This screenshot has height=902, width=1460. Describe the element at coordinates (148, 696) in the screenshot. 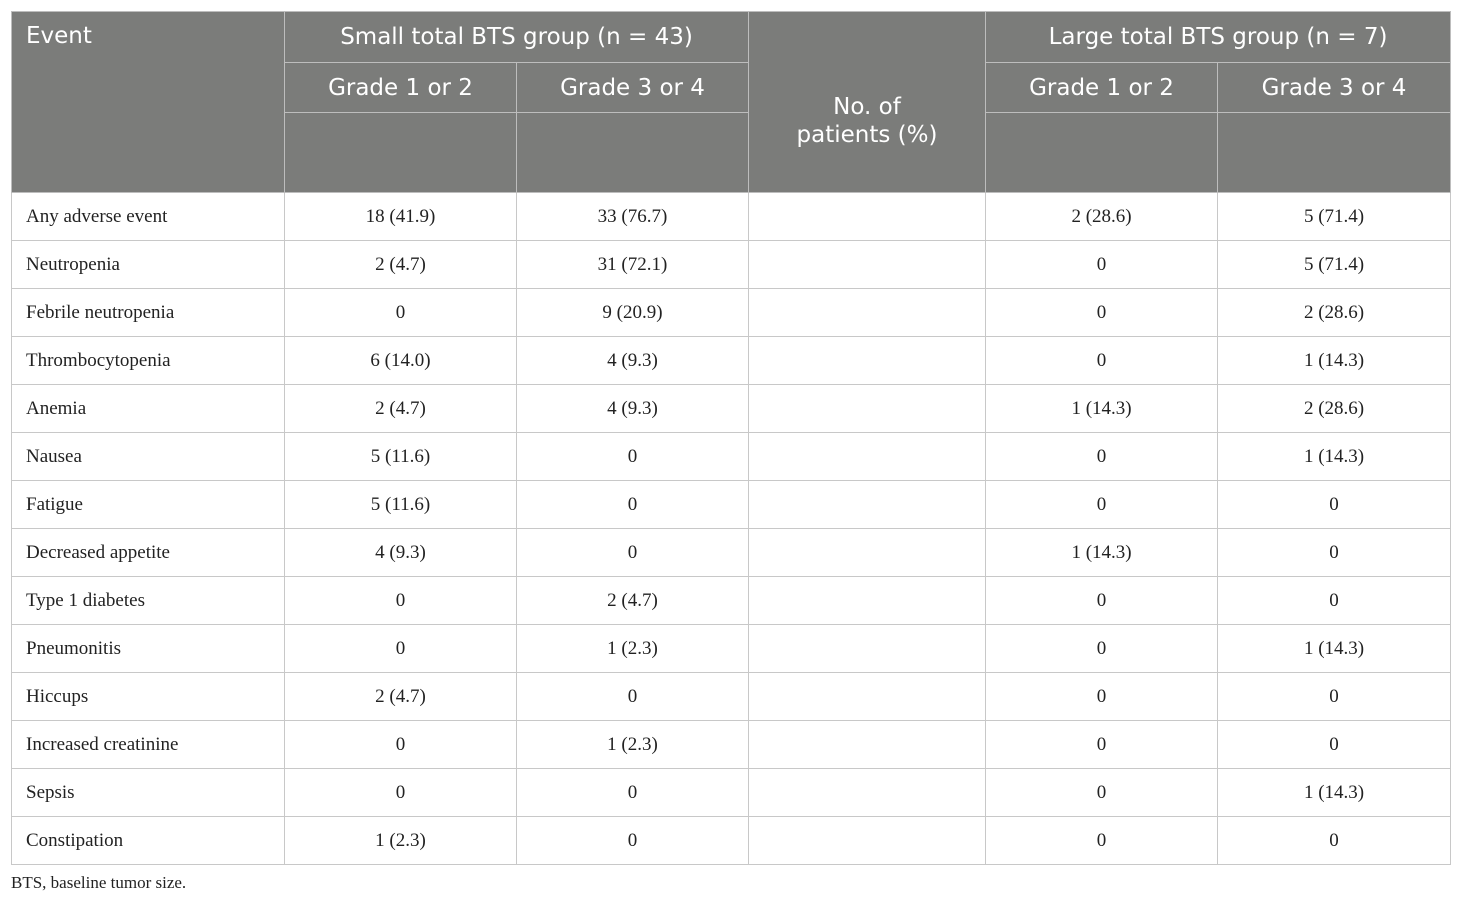

I see `event-cell: Hiccups` at that location.